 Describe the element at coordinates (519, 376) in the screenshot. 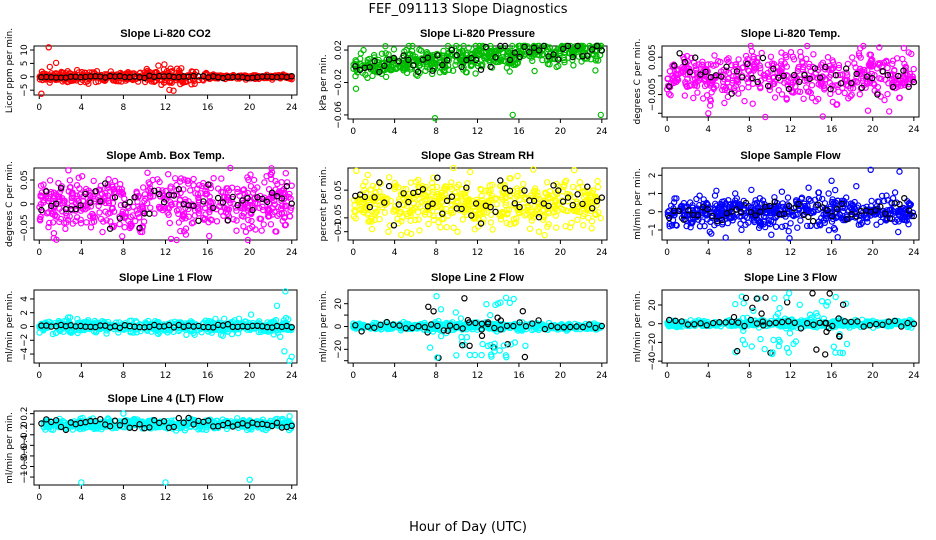

I see `x-tick-label: 16` at that location.